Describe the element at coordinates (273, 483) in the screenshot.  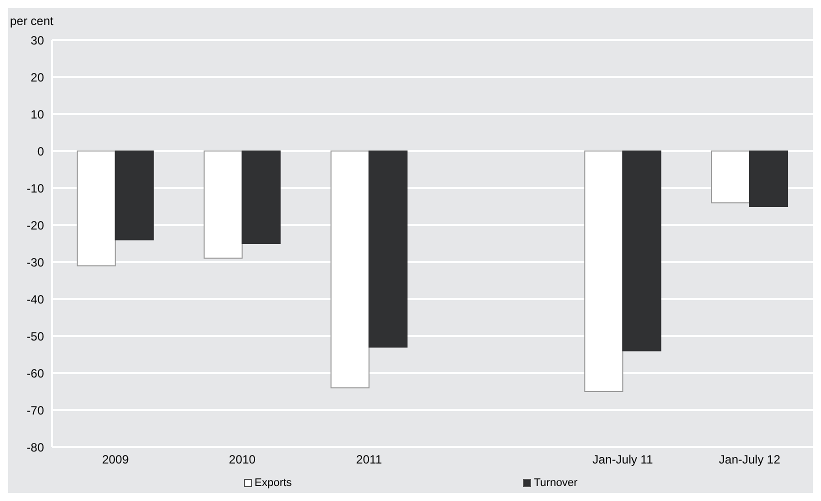
I see `legend-label: Exports` at that location.